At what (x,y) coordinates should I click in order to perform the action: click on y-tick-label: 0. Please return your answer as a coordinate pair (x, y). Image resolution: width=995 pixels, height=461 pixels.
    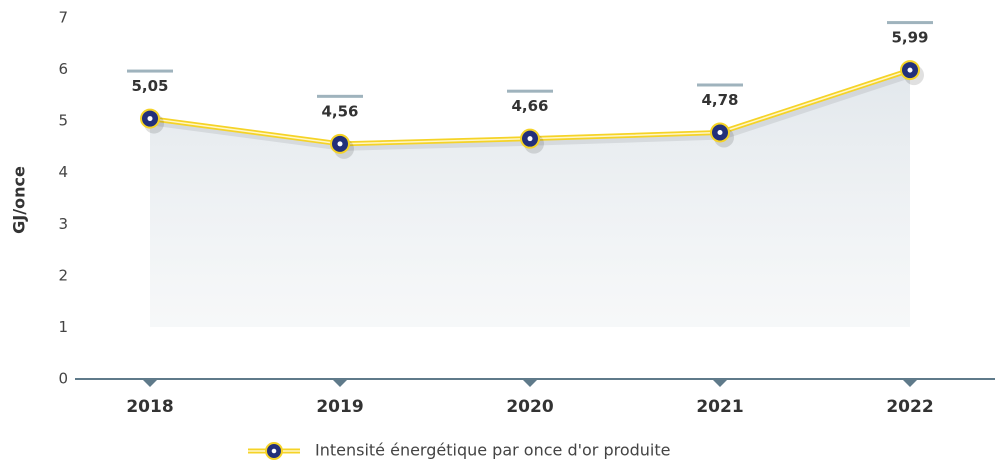
    Looking at the image, I should click on (63, 379).